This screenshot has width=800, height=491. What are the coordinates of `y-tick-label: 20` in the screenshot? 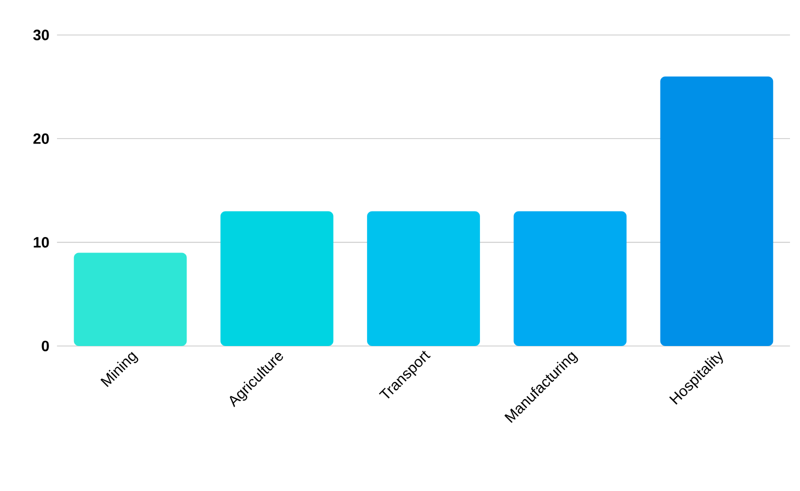 It's located at (41, 138).